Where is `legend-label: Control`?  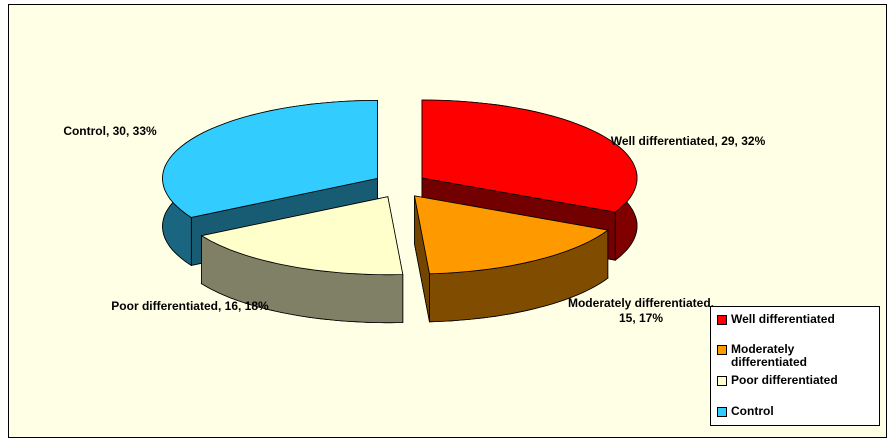 legend-label: Control is located at coordinates (752, 411).